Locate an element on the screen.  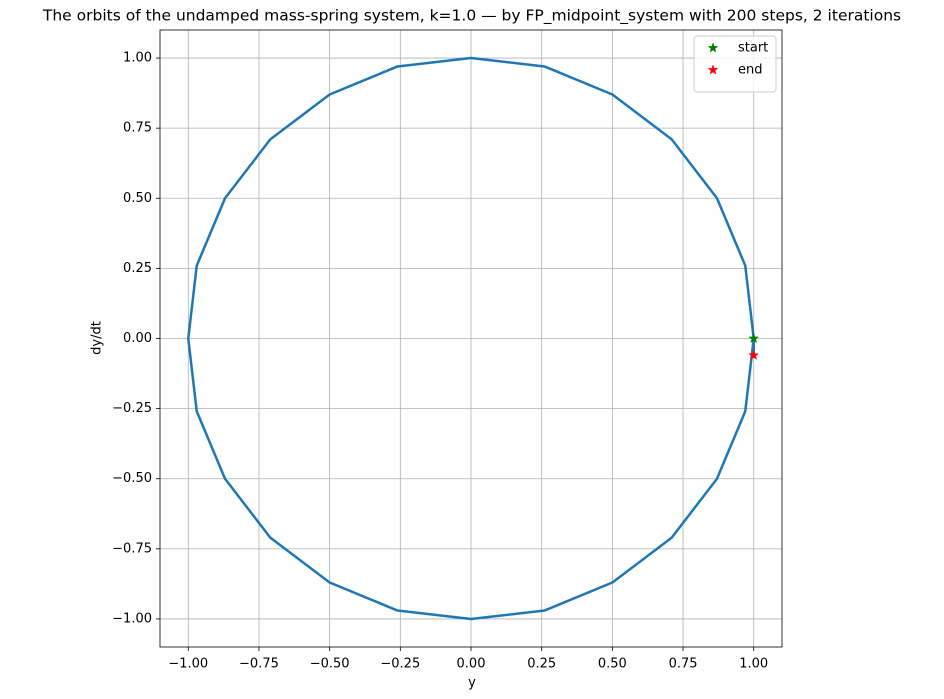
x-tick-label: −0.50 is located at coordinates (330, 664).